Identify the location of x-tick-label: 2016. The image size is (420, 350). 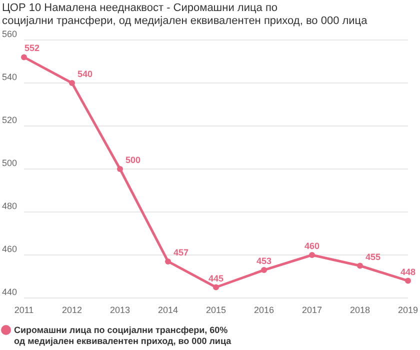
(264, 310).